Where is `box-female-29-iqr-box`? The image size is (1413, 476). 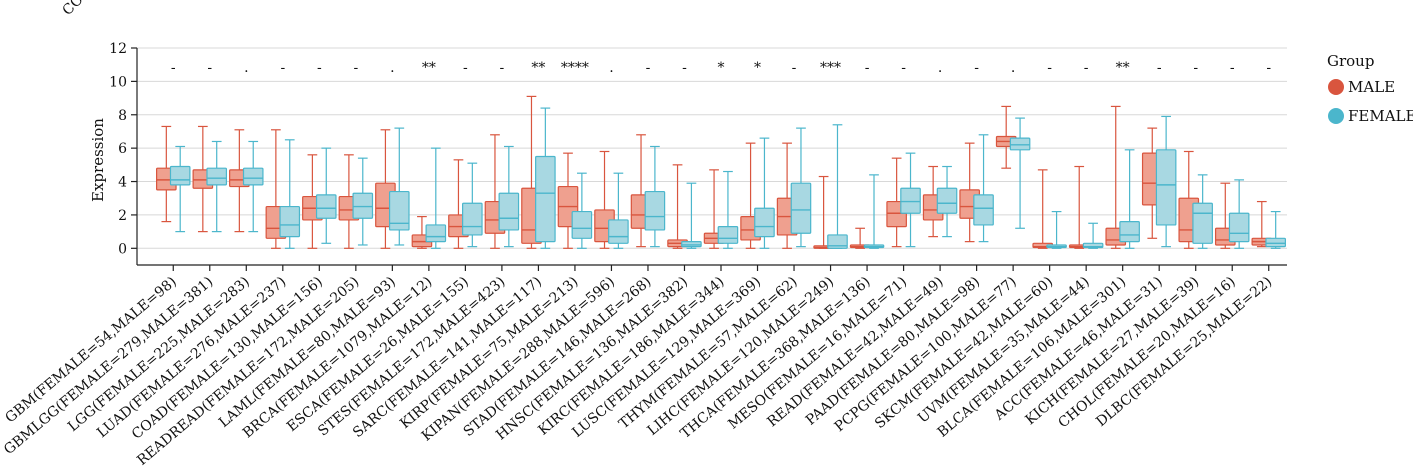 box-female-29-iqr-box is located at coordinates (1239, 227).